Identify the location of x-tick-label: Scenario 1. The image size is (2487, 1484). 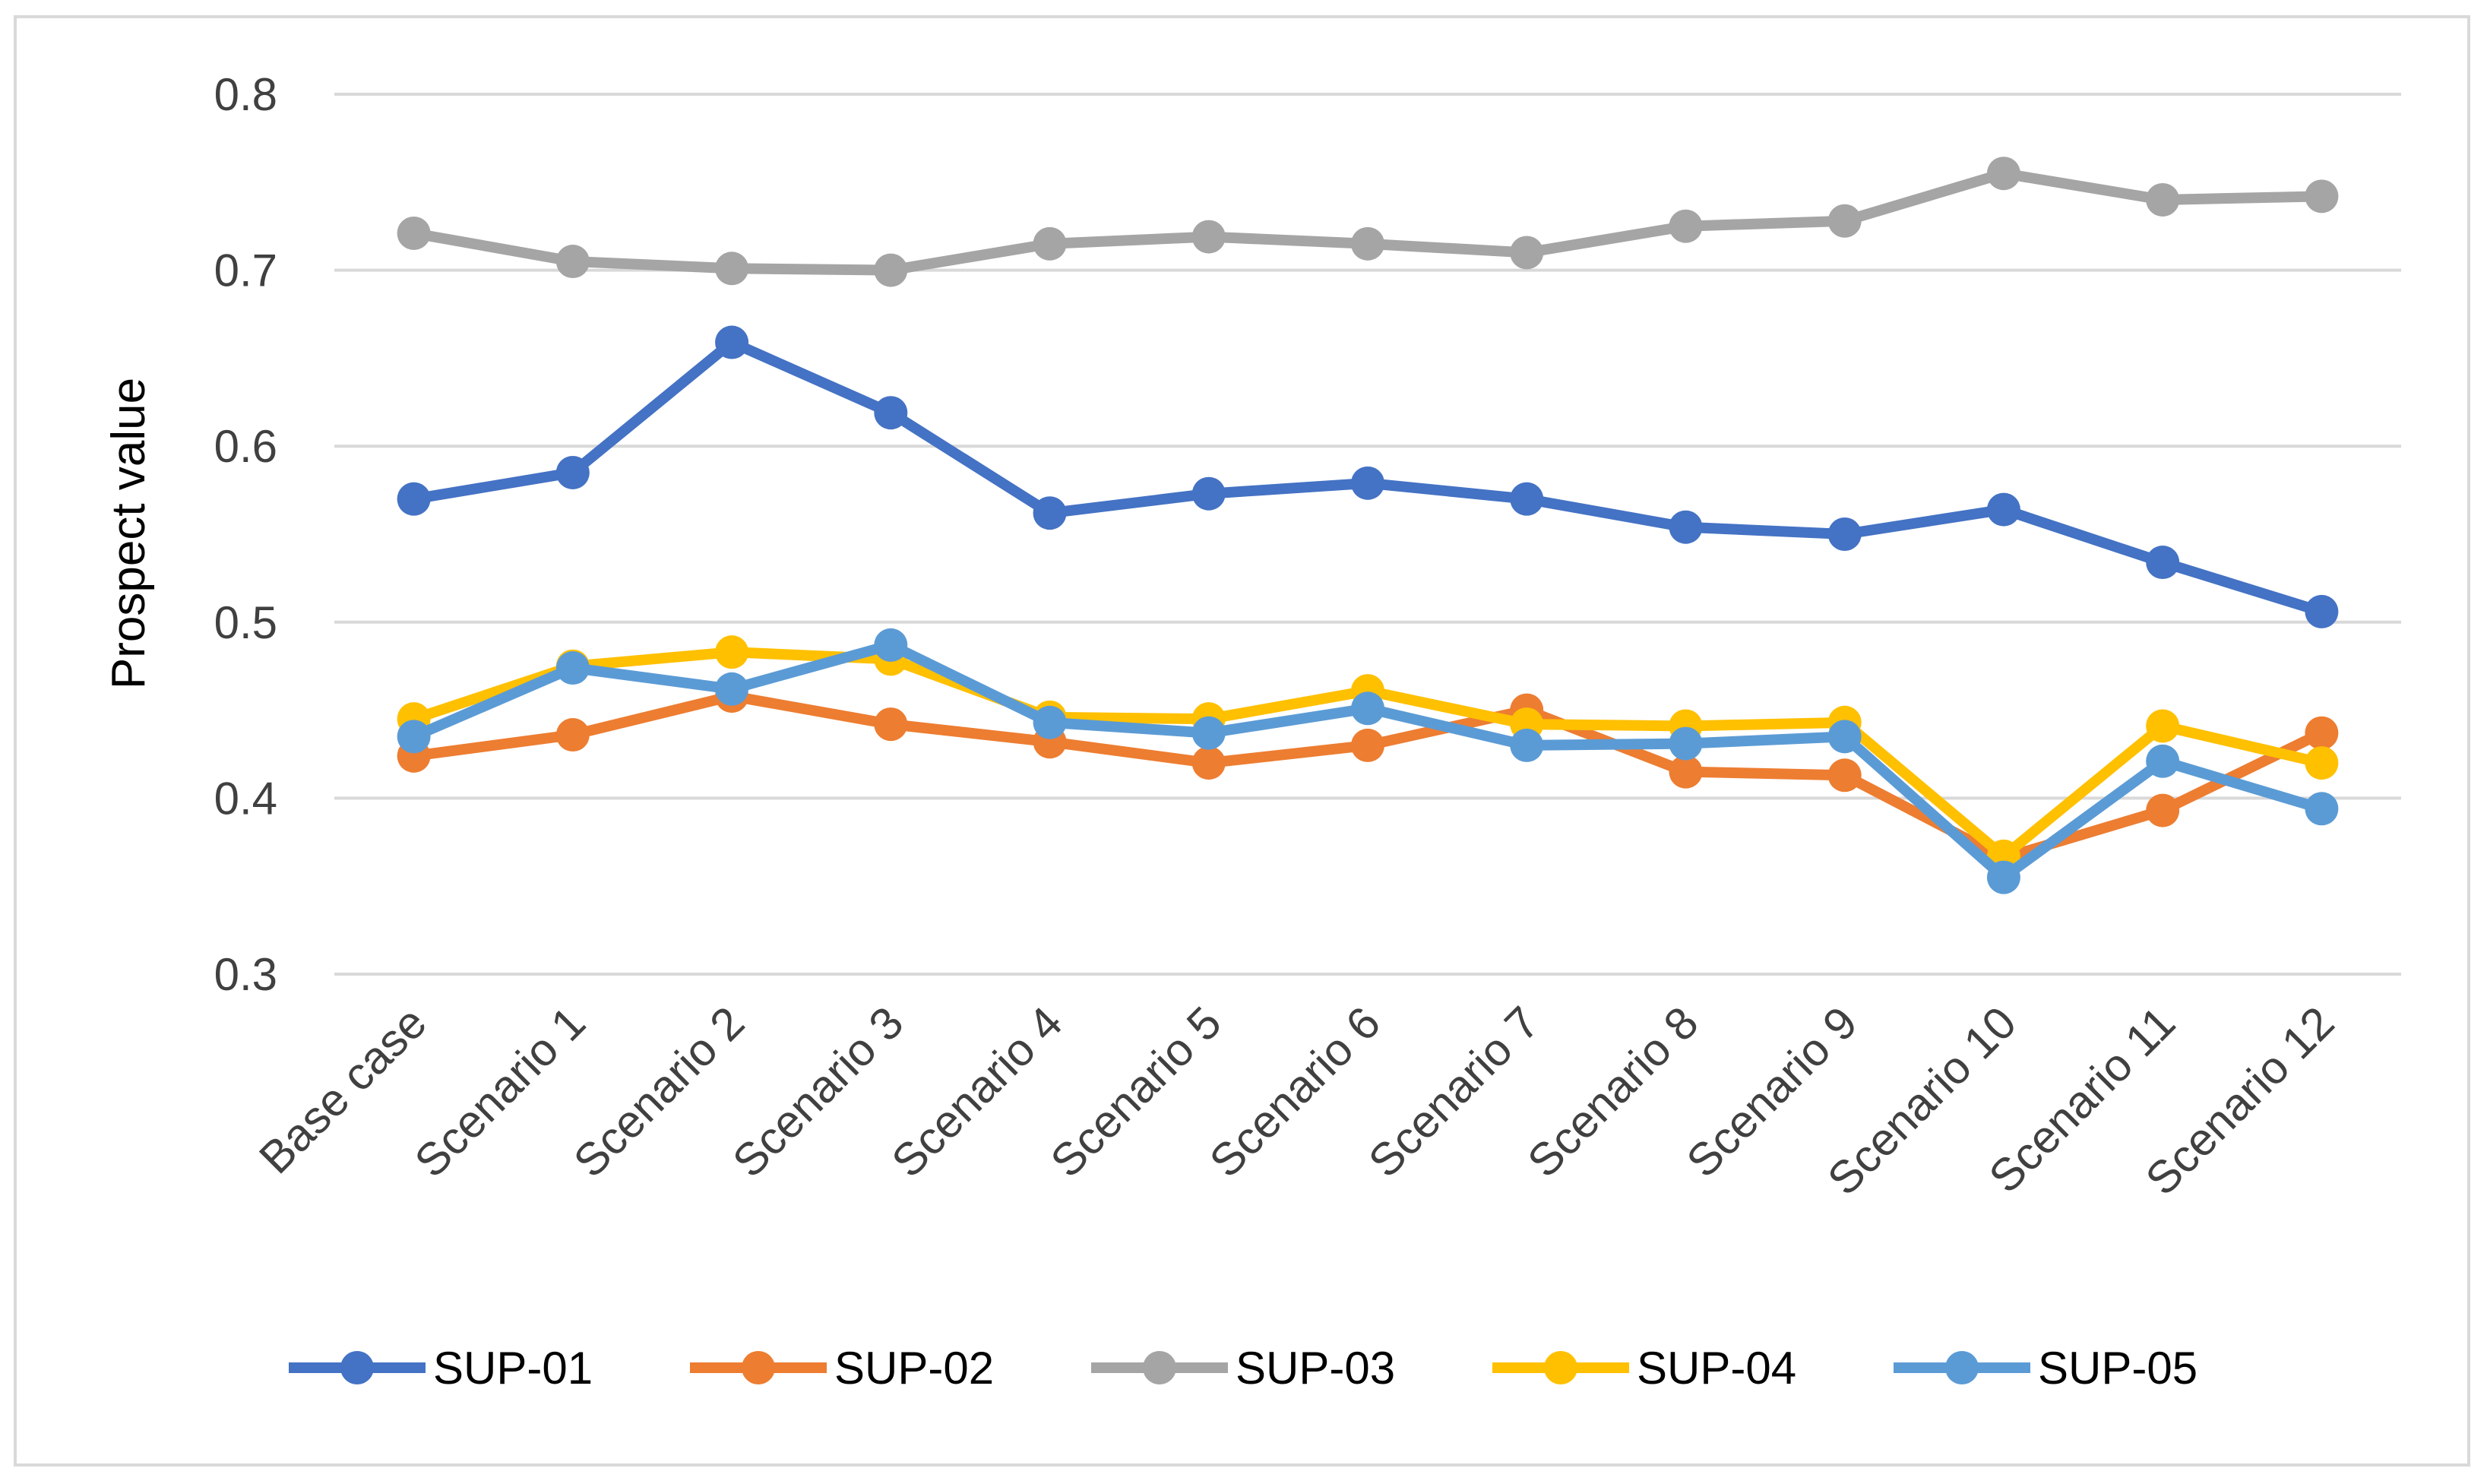
(500, 1092).